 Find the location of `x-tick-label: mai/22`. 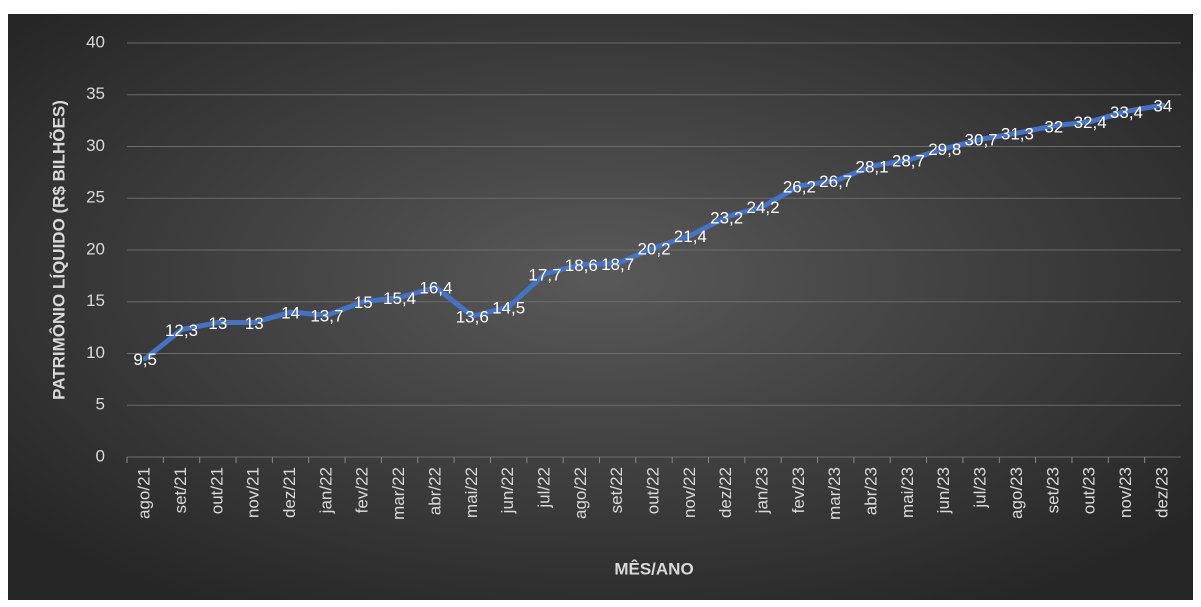

x-tick-label: mai/22 is located at coordinates (471, 492).